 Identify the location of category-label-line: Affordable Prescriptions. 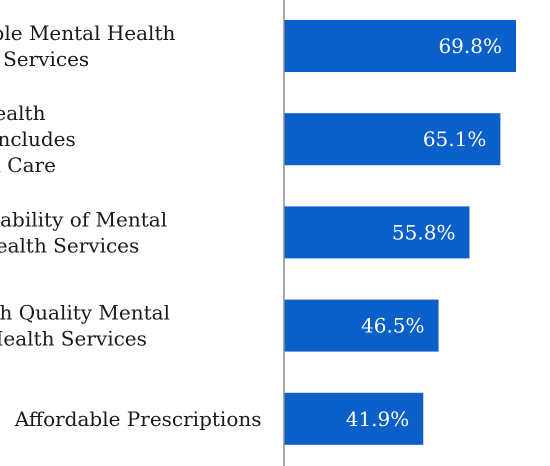
(138, 419).